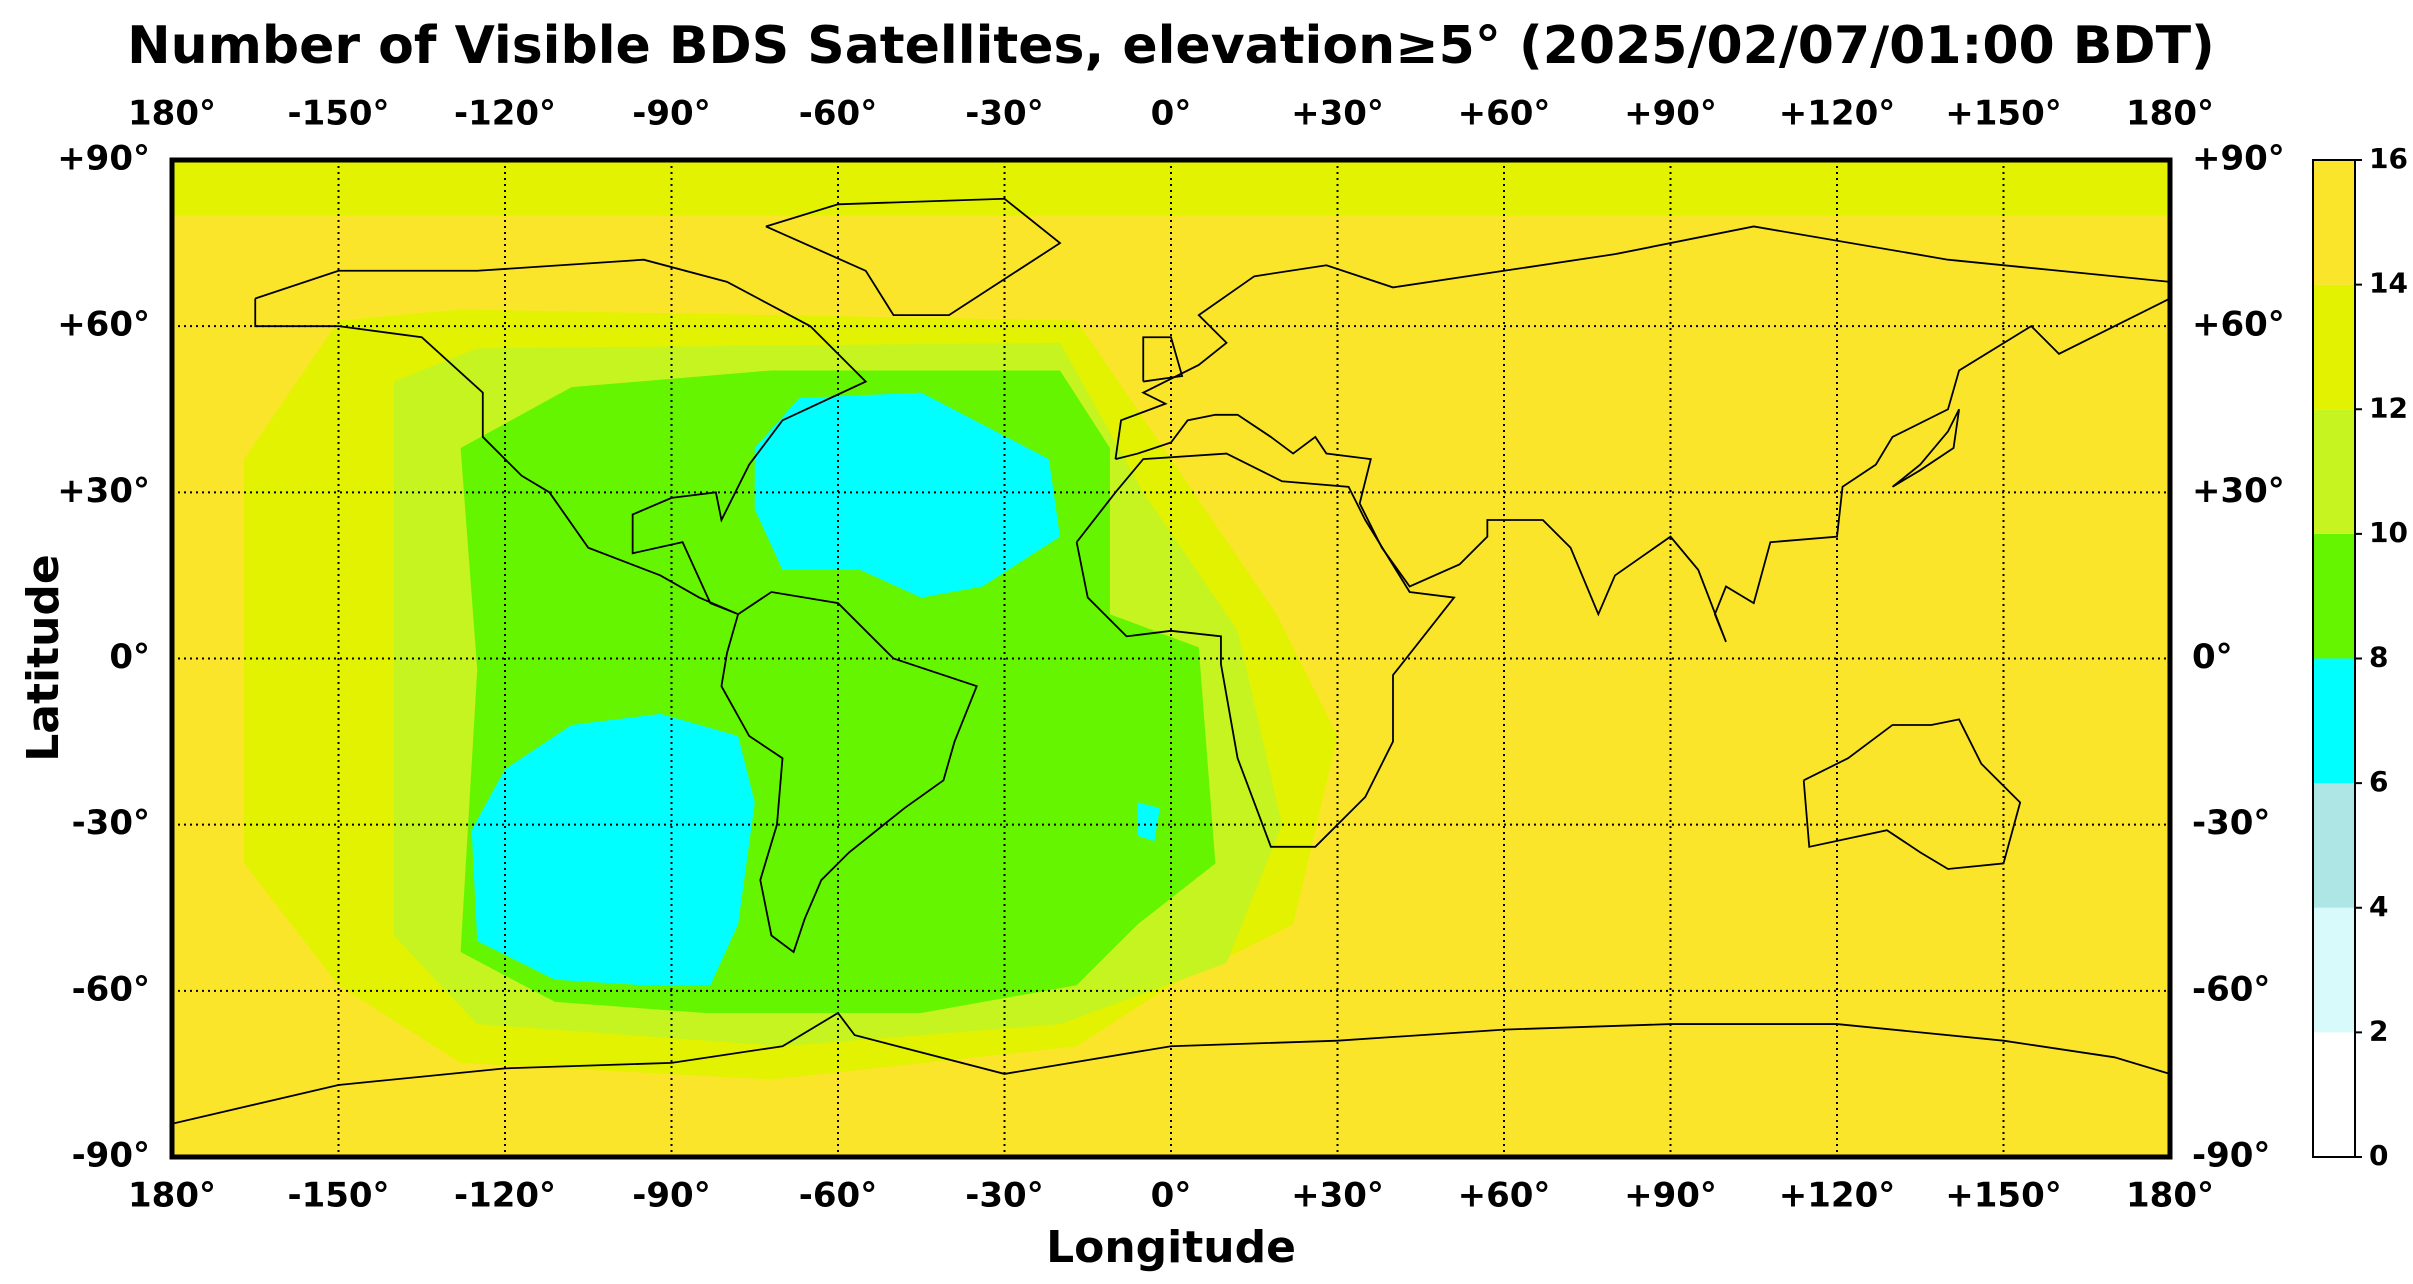 The height and width of the screenshot is (1284, 2413). I want to click on colorbar-tick-label: 12, so click(2388, 407).